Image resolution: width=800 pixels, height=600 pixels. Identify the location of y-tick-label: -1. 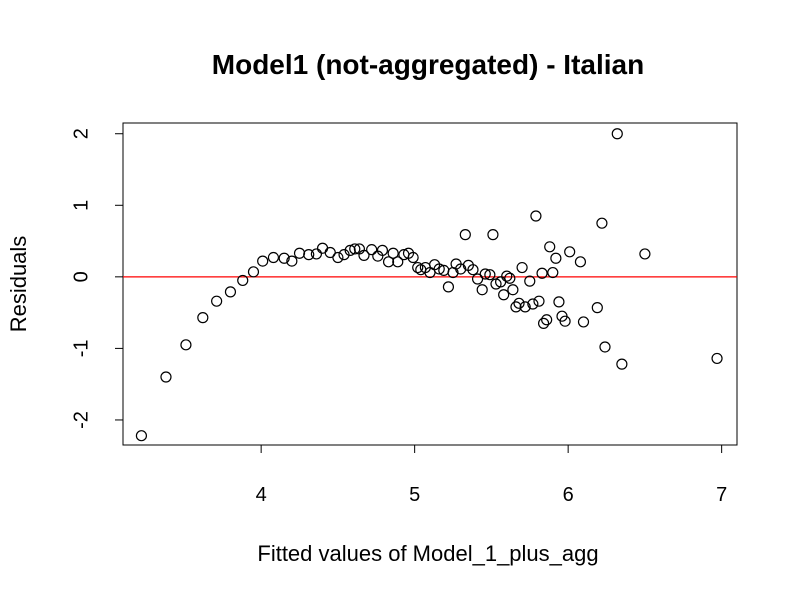
(81, 349).